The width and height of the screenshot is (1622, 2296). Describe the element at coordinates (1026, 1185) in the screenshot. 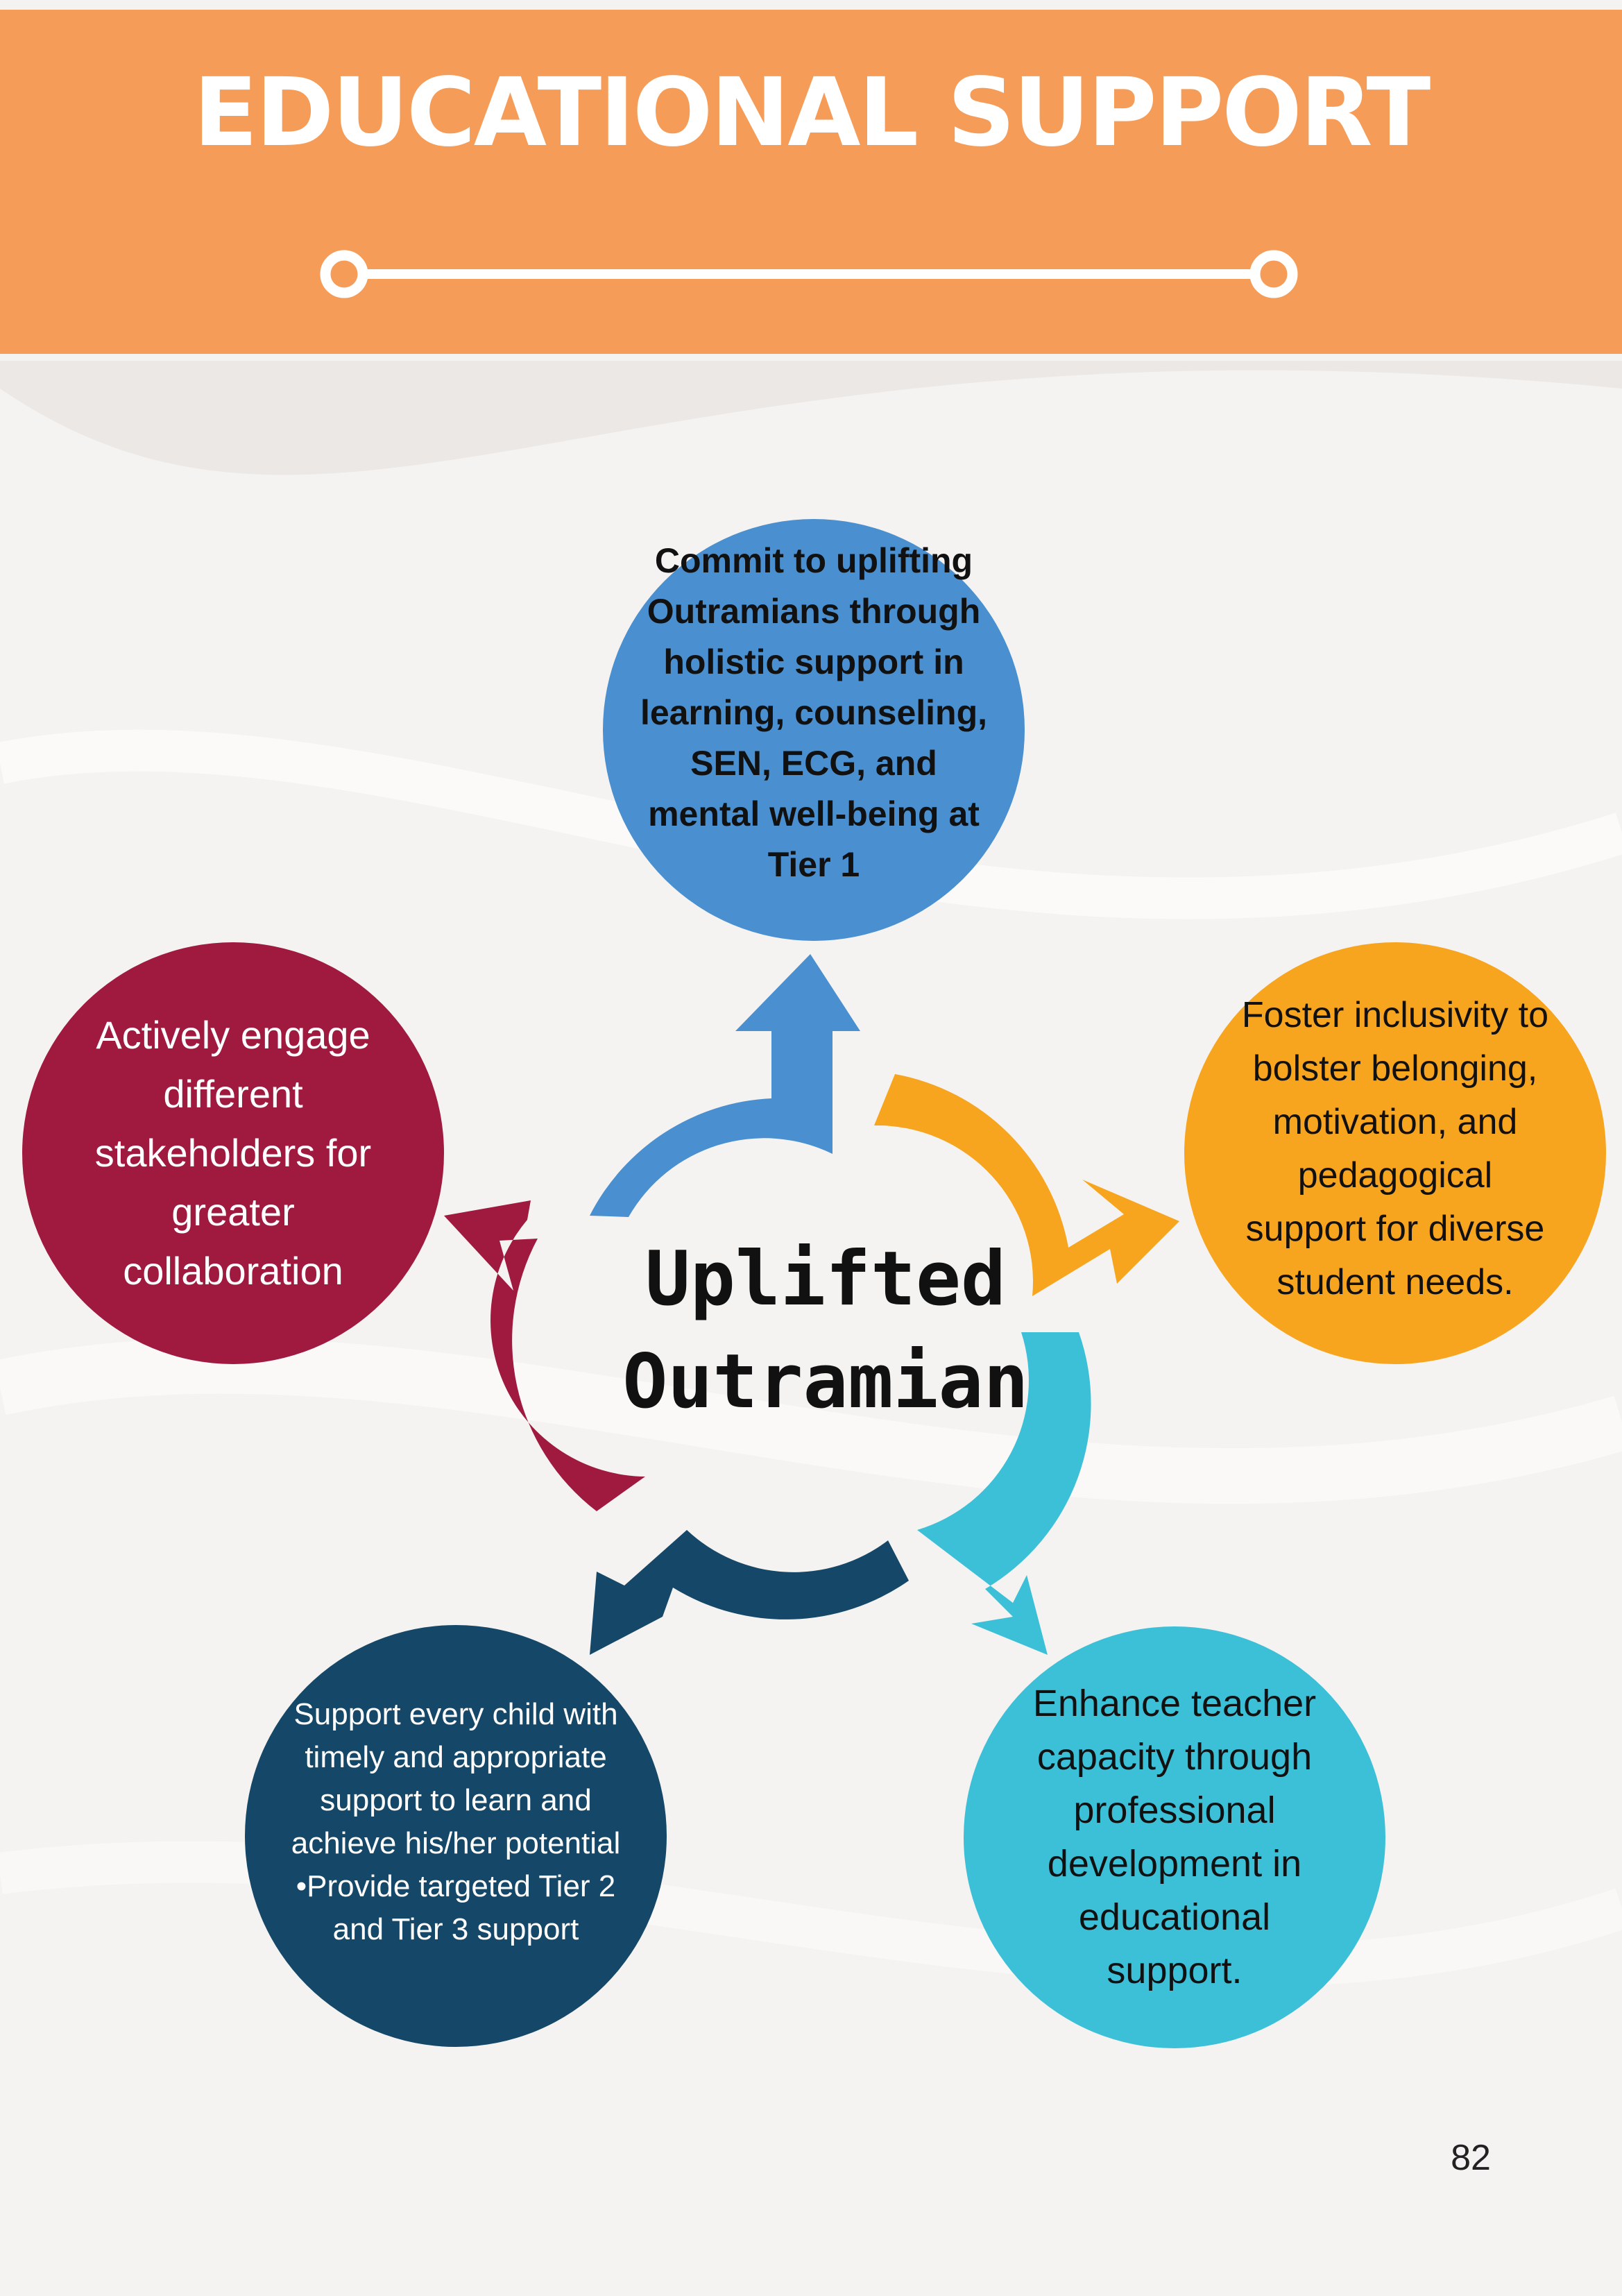

I see `arrow-orange` at that location.